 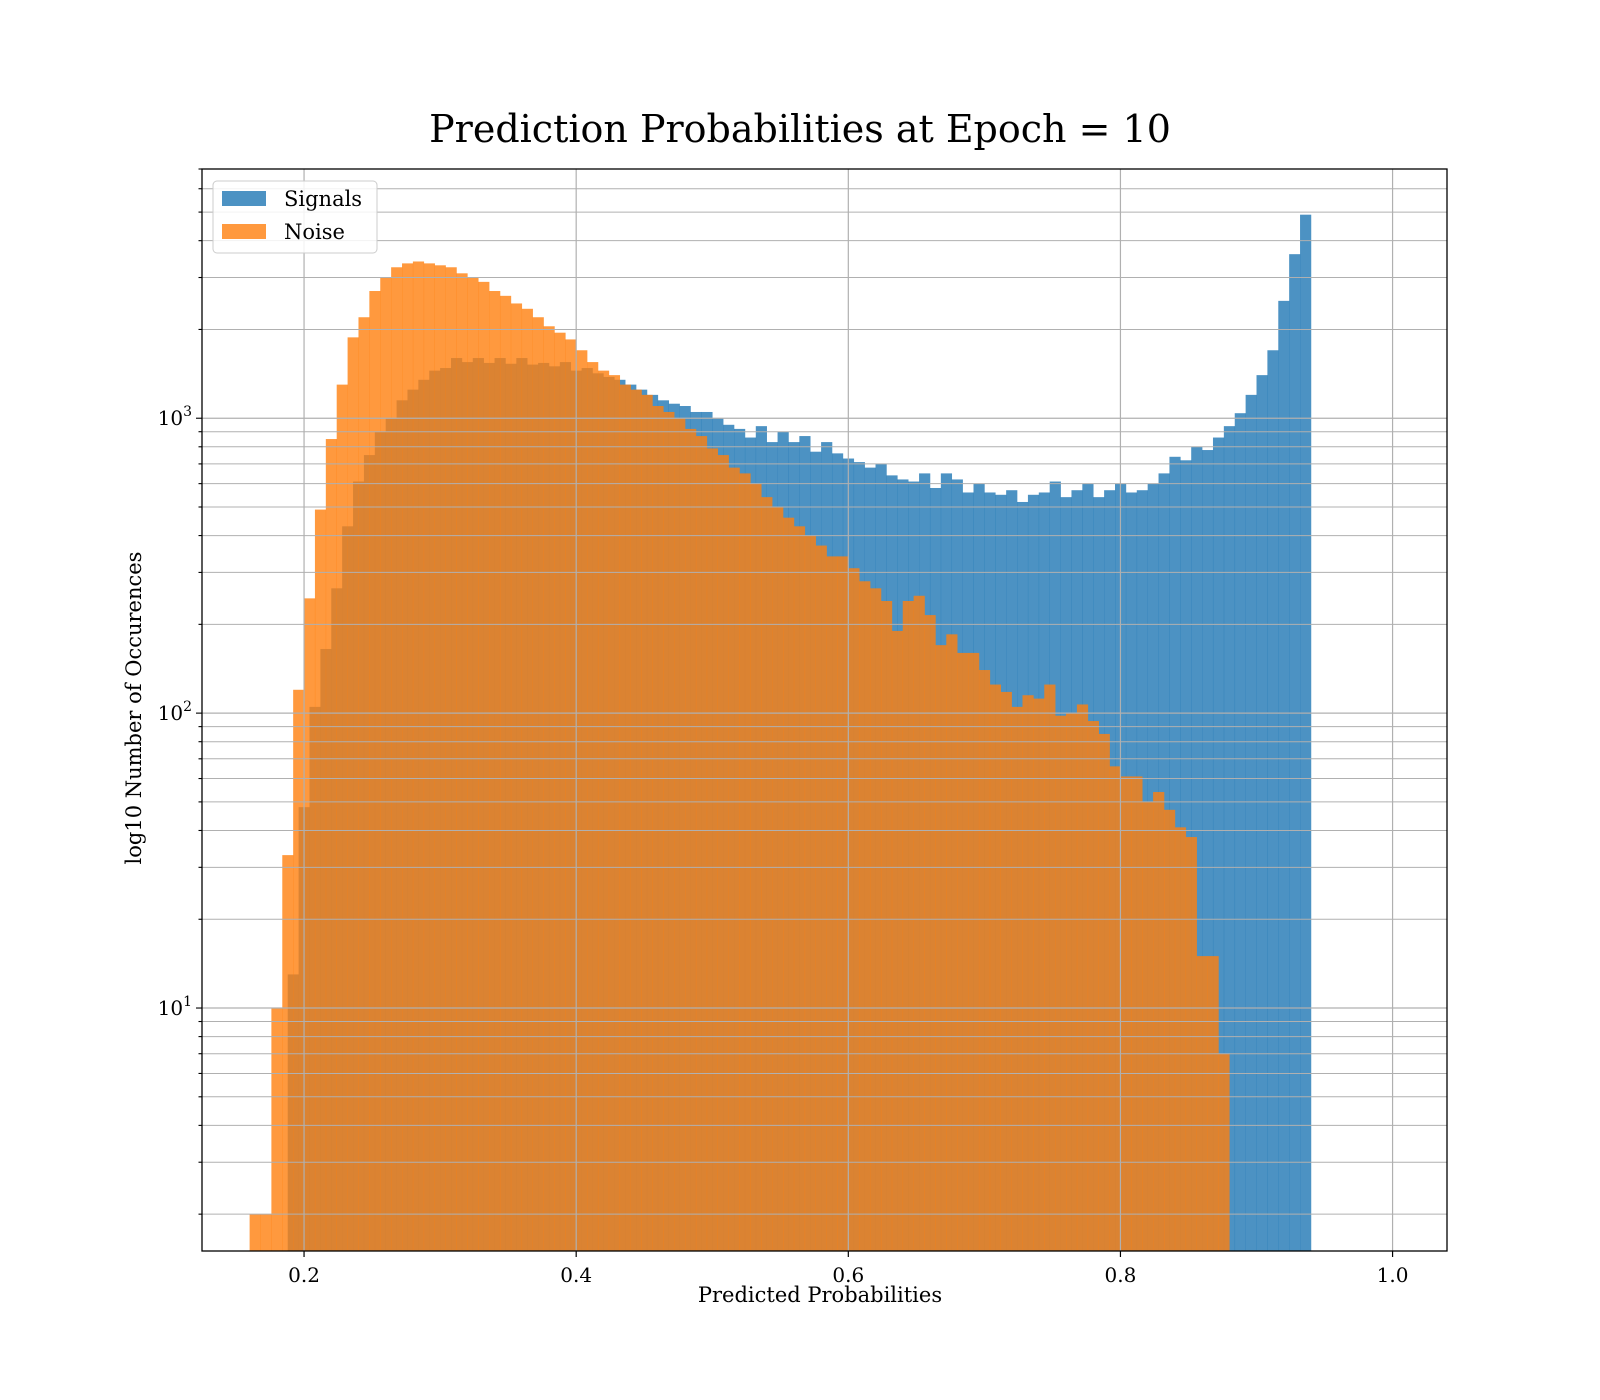 What do you see at coordinates (1121, 1275) in the screenshot?
I see `x-tick-label: 0.8` at bounding box center [1121, 1275].